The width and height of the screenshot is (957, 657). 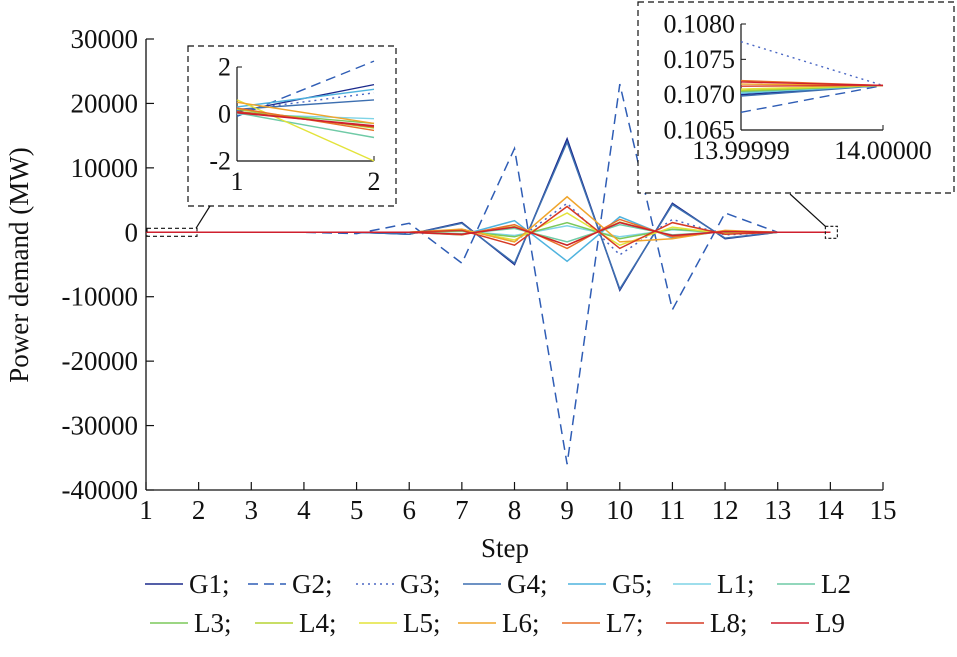 I want to click on legend: G1; G2; G3; G4; G5; L1; L2 L3; L4; L5; L6; L7; L8; L9, so click(x=498, y=603).